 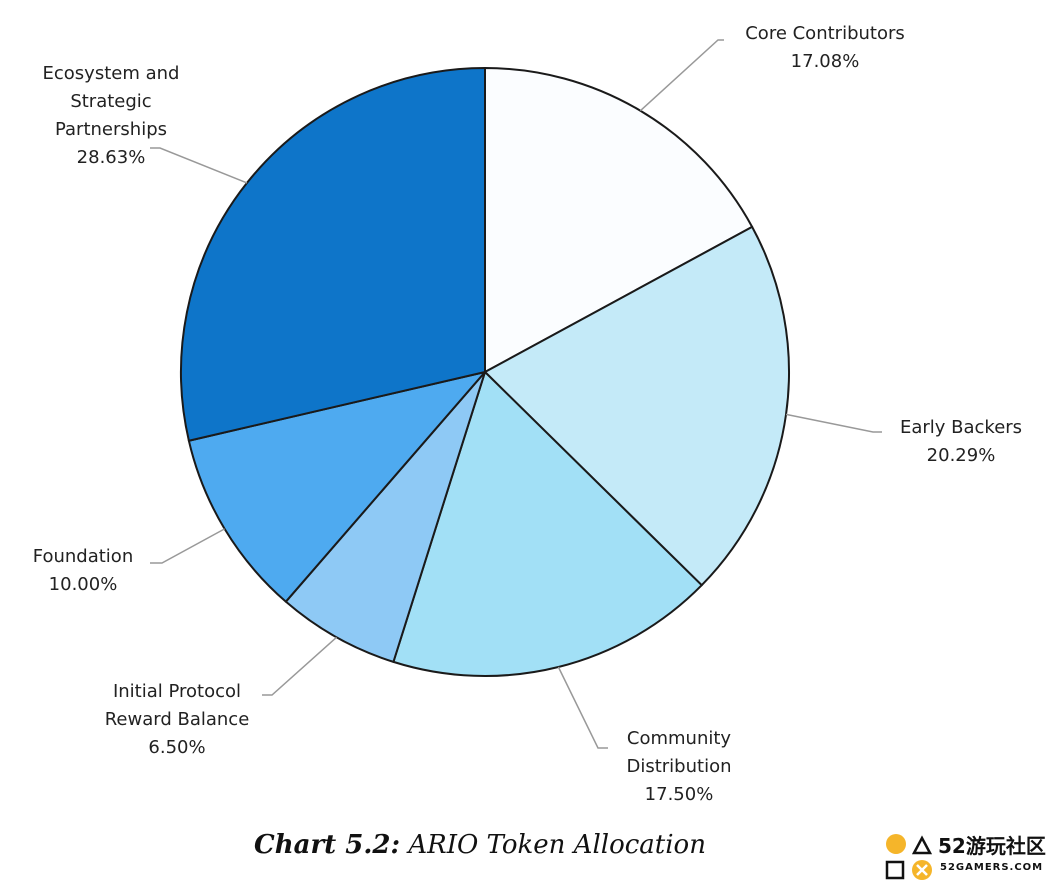 What do you see at coordinates (327, 845) in the screenshot?
I see `caption-label: Chart 5.2:` at bounding box center [327, 845].